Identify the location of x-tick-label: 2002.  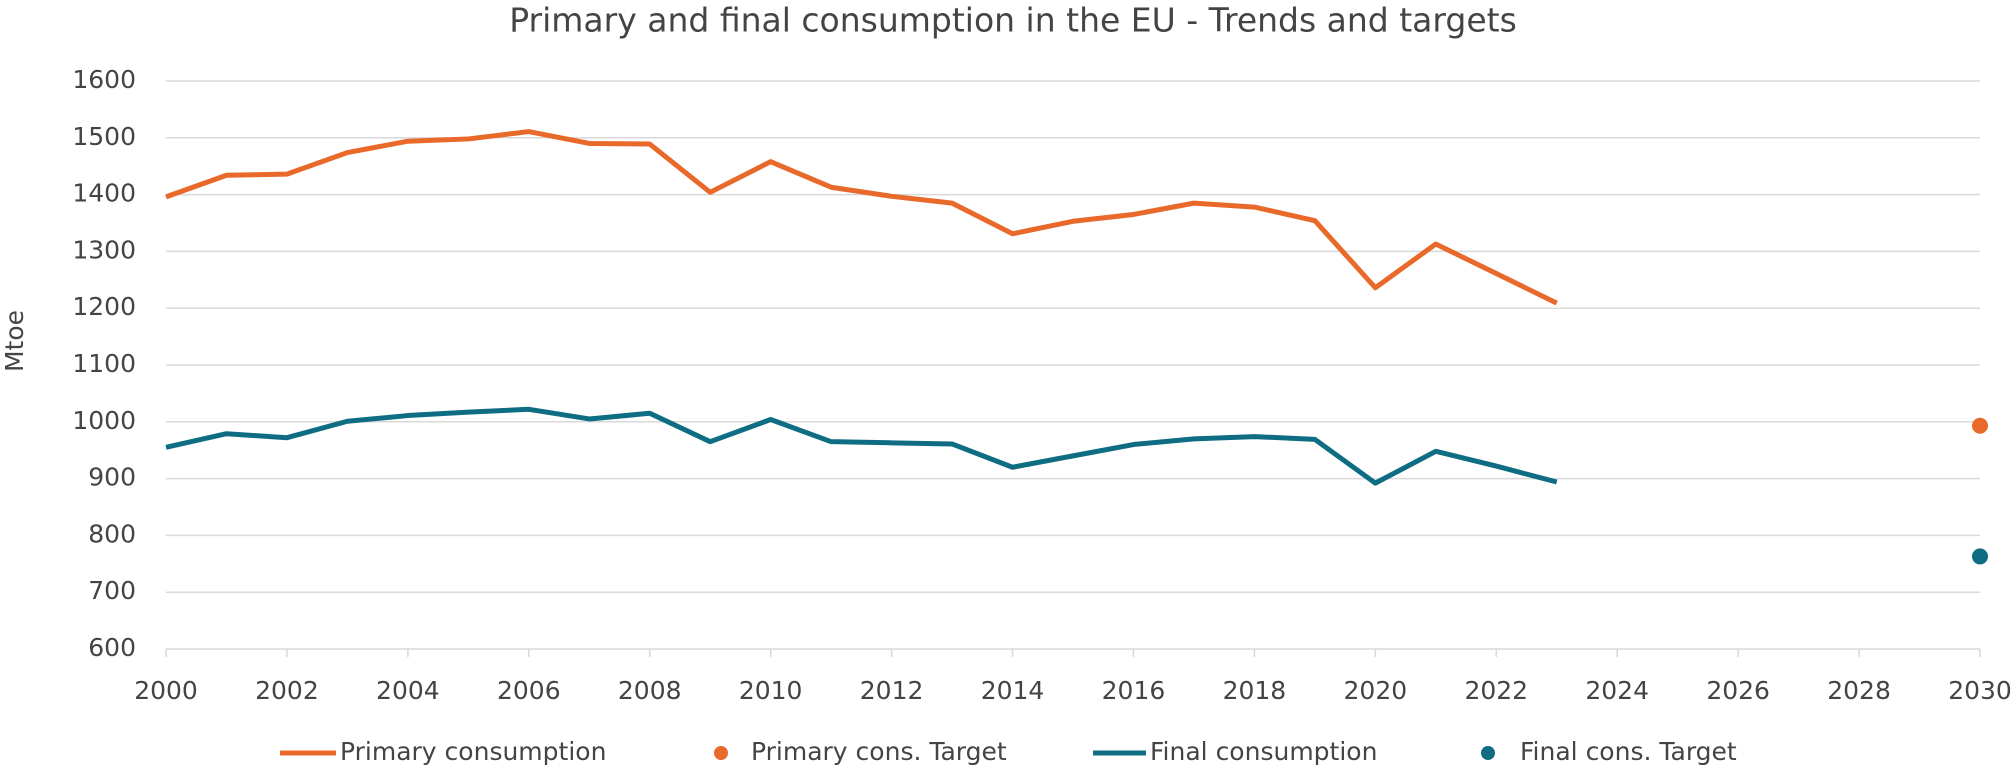
(287, 690).